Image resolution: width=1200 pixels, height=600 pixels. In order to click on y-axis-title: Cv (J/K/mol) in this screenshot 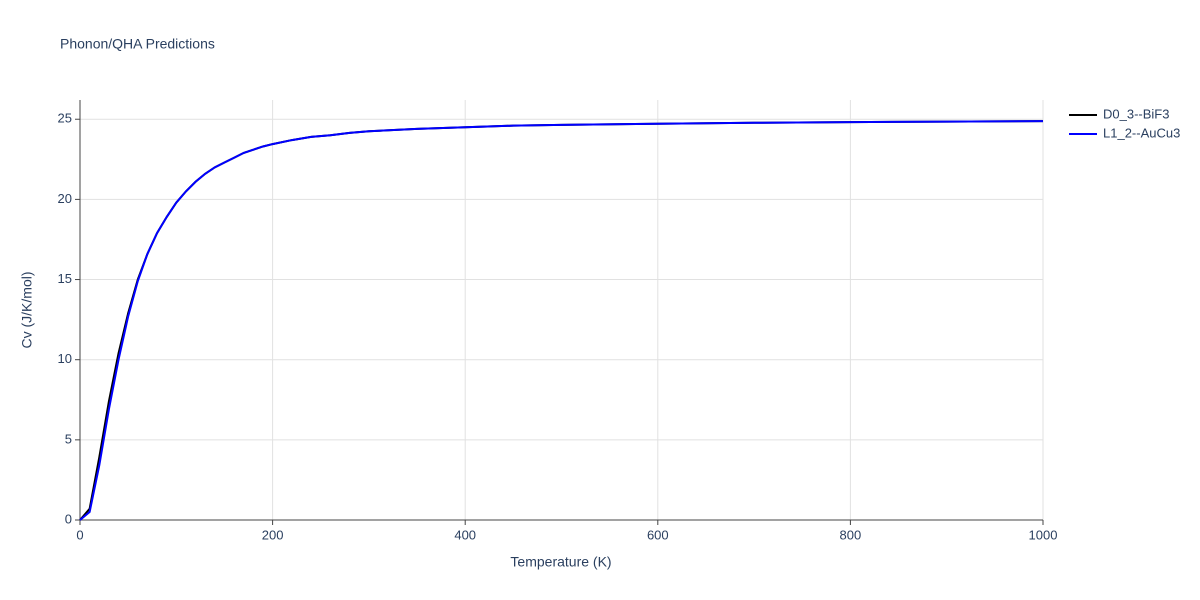, I will do `click(27, 310)`.